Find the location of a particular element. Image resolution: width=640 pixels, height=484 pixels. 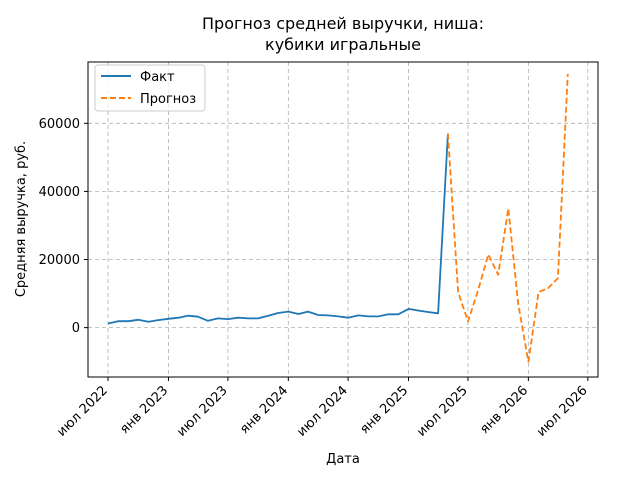

y-tick-label: 60000 is located at coordinates (59, 124).